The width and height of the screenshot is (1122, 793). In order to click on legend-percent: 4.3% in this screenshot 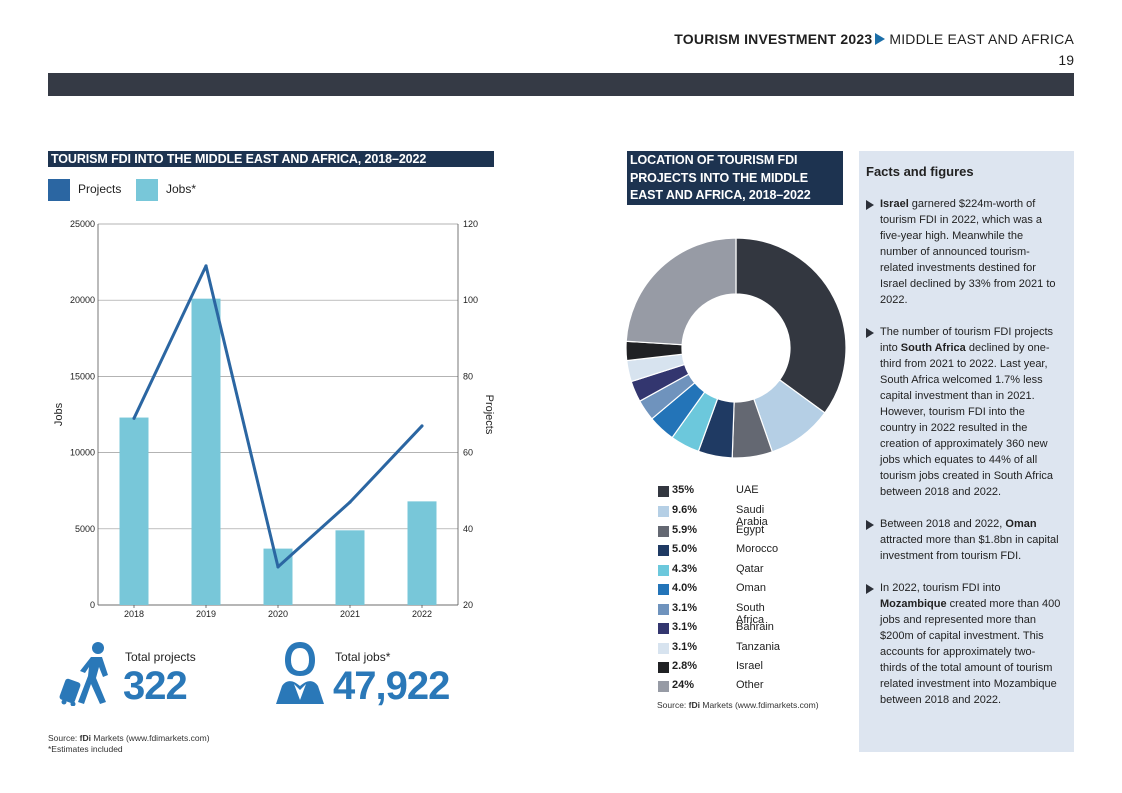, I will do `click(685, 569)`.